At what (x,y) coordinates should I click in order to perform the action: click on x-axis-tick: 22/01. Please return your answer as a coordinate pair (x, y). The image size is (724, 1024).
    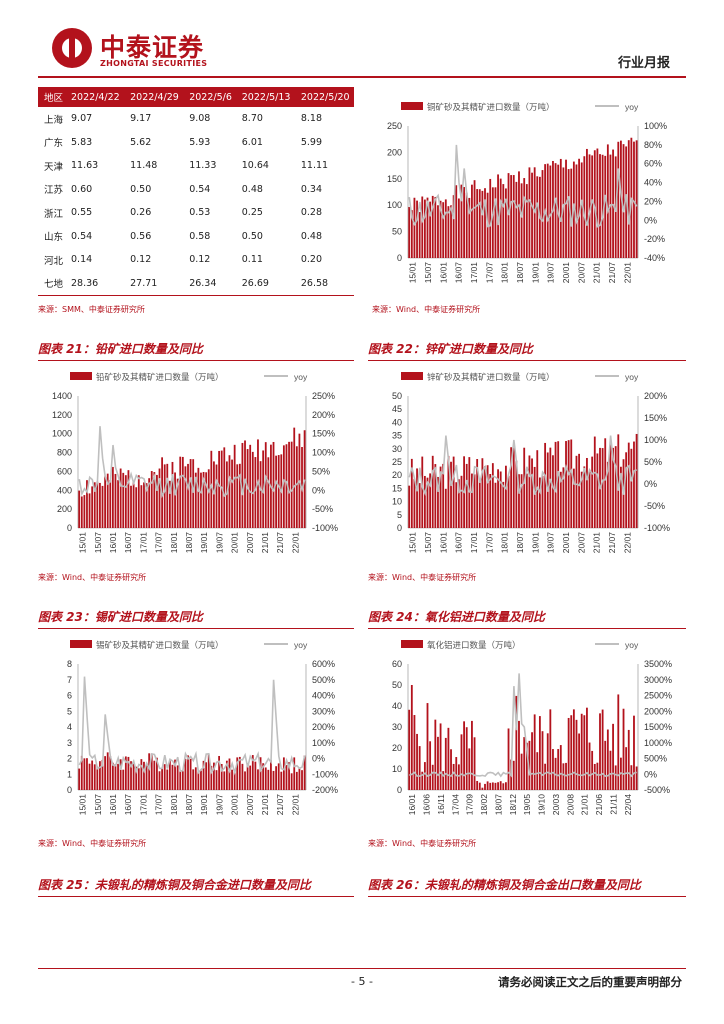
    Looking at the image, I should click on (627, 543).